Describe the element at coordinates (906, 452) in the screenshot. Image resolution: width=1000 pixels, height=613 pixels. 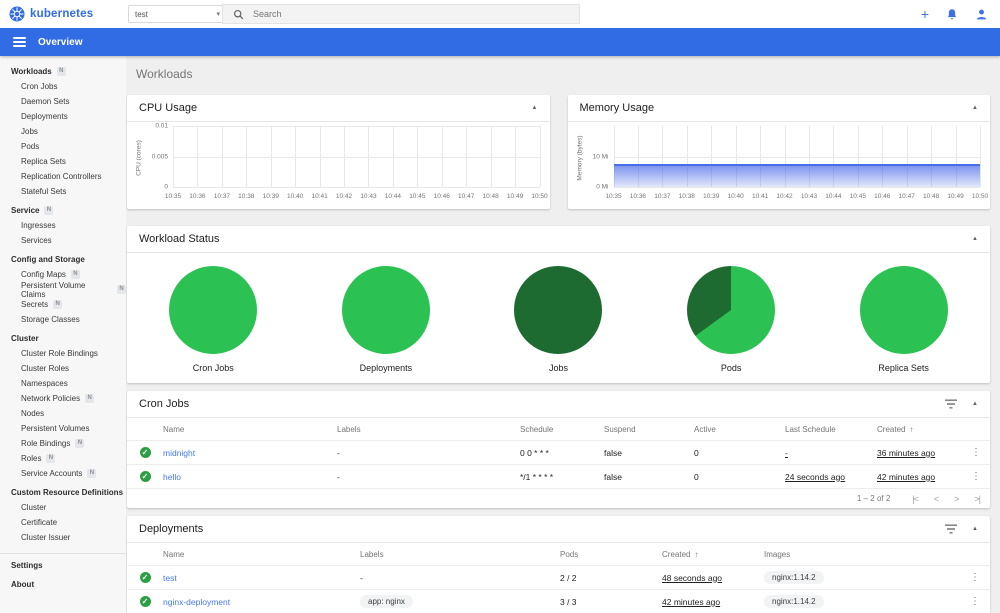
I see `created-value: 36 minutes ago` at that location.